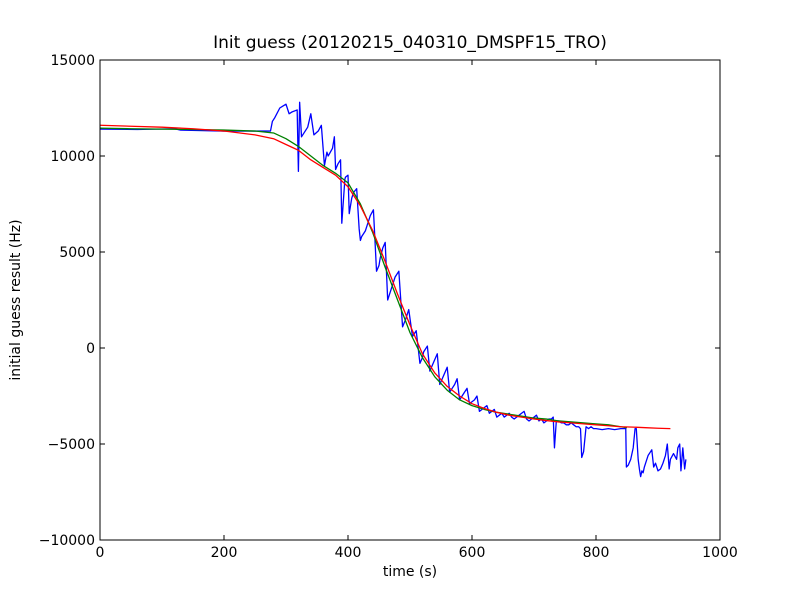 This screenshot has height=600, width=800. I want to click on x-tick-label: 800, so click(596, 553).